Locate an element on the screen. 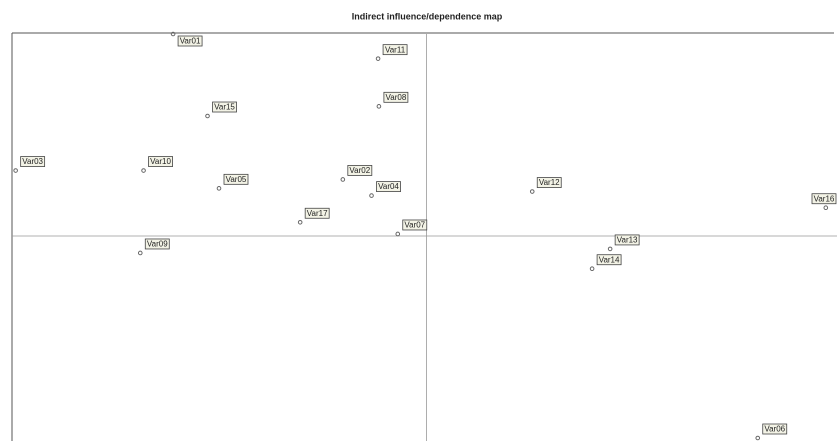 This screenshot has height=441, width=837. point-label: Var12 is located at coordinates (549, 182).